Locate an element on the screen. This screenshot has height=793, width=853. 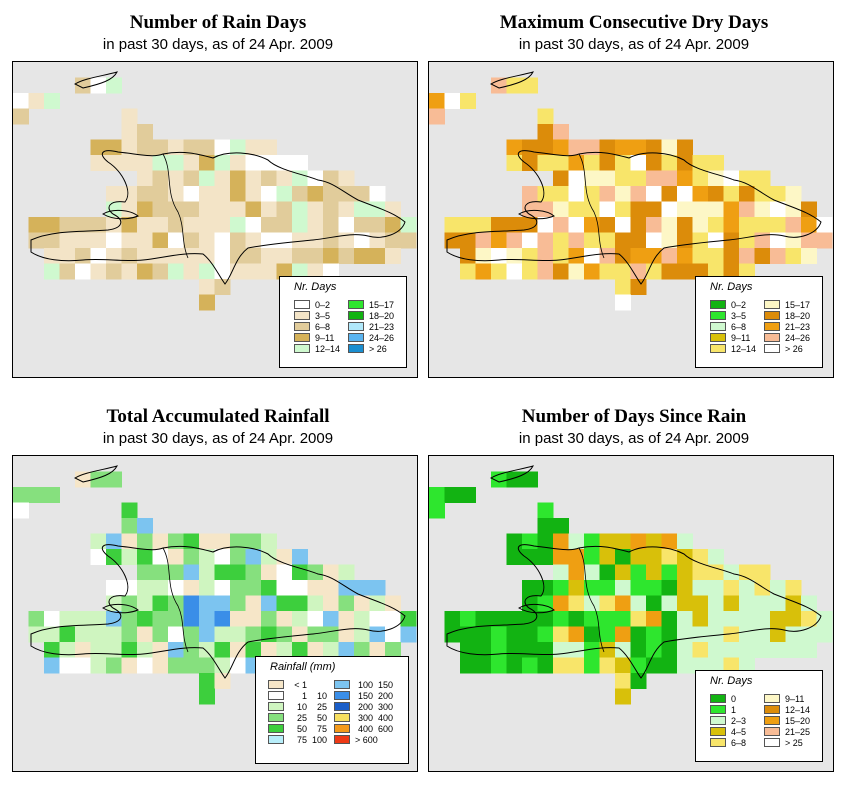
legend-item: 10 25 is located at coordinates (297, 706).